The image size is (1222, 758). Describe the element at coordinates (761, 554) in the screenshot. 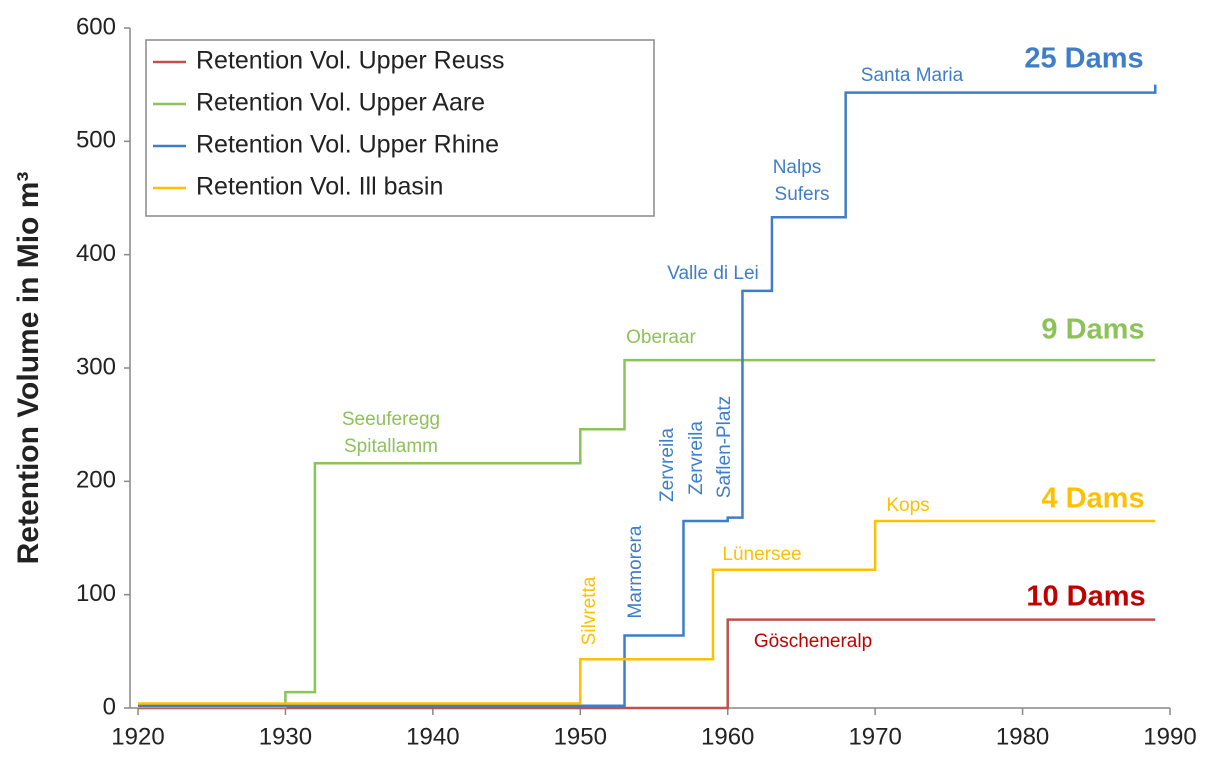

I see `annotation: Lünersee` at that location.